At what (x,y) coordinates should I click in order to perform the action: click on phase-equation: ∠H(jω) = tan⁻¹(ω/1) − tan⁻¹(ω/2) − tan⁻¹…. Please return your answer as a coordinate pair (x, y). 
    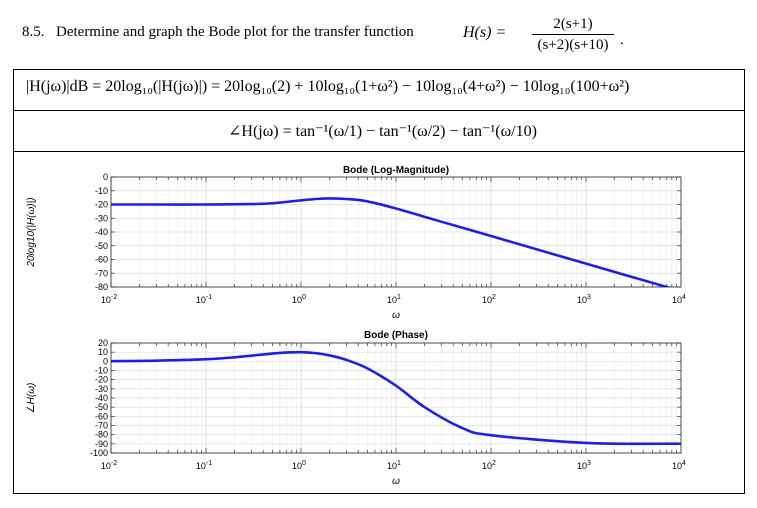
    Looking at the image, I should click on (382, 131).